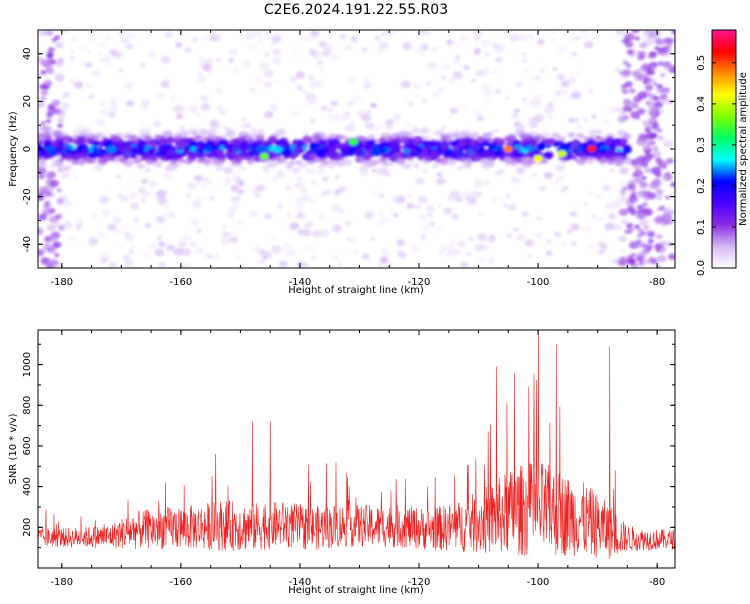  Describe the element at coordinates (724, 149) in the screenshot. I see `colorbar-frame` at that location.